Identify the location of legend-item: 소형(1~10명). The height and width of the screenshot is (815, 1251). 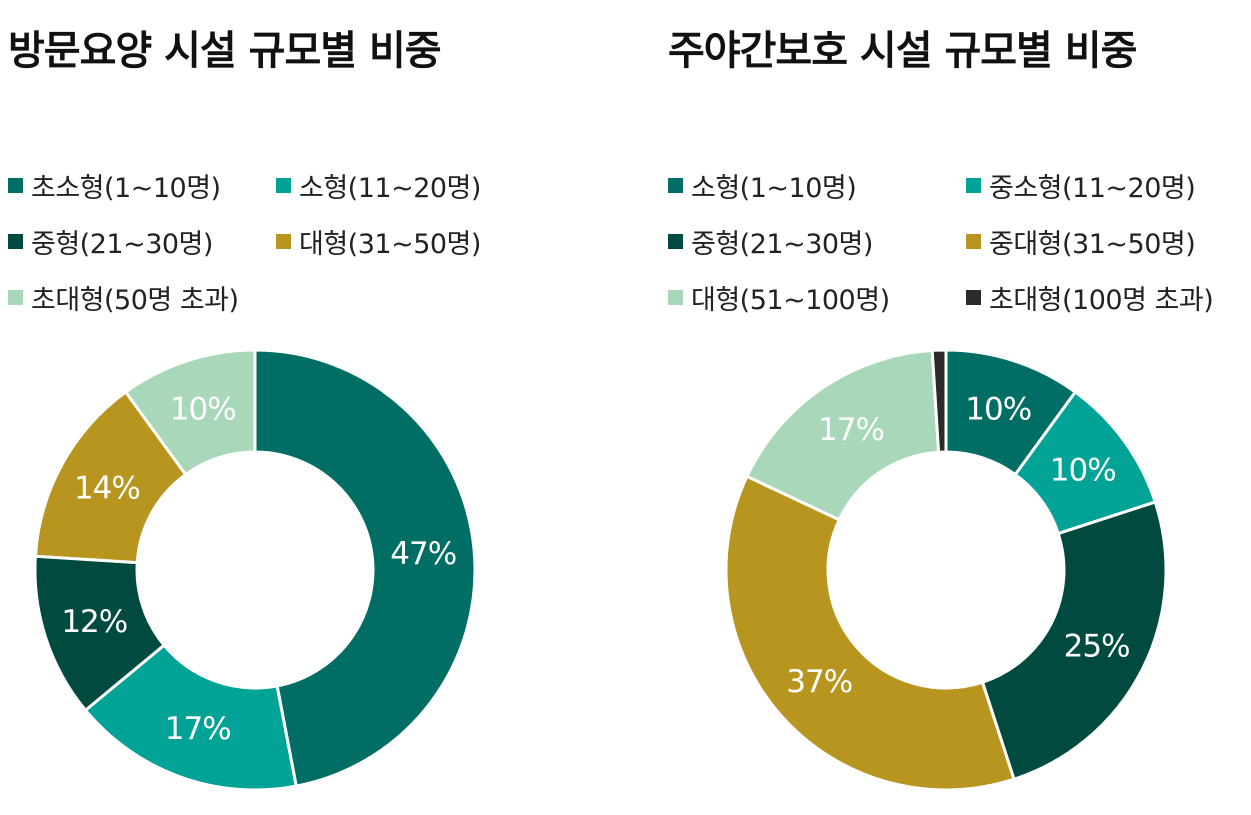
(762, 185).